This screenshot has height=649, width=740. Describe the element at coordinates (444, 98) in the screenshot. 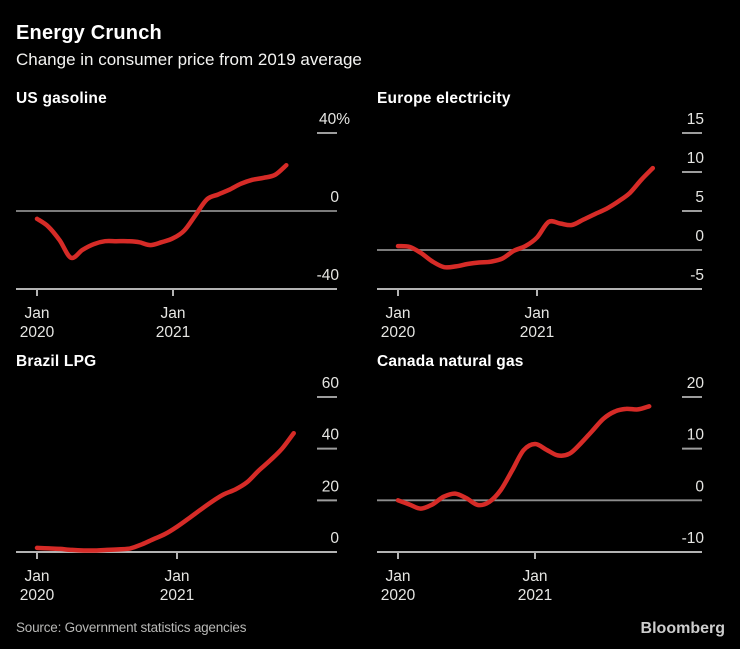

I see `chart-title-europe-electricity: Europe electricity` at that location.